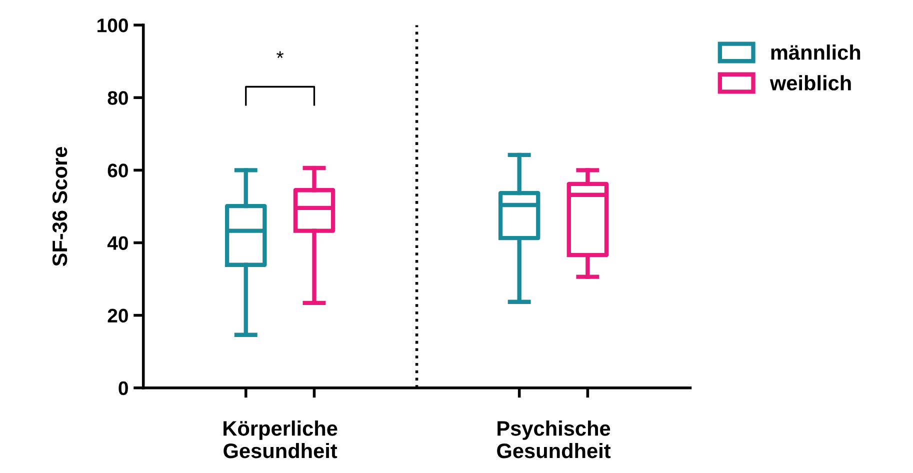  I want to click on x-tick-label: Psychische Gesundheit, so click(554, 439).